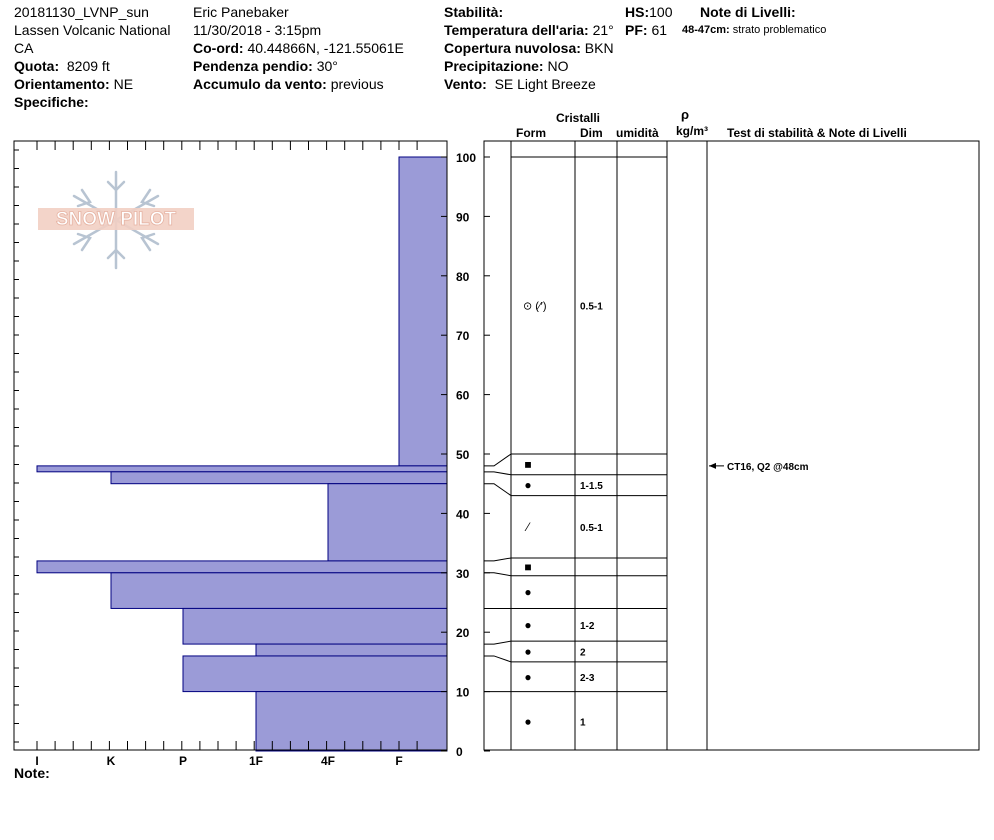 The height and width of the screenshot is (840, 994). Describe the element at coordinates (754, 30) in the screenshot. I see `layer-note: 48-47cm: strato problematico` at that location.